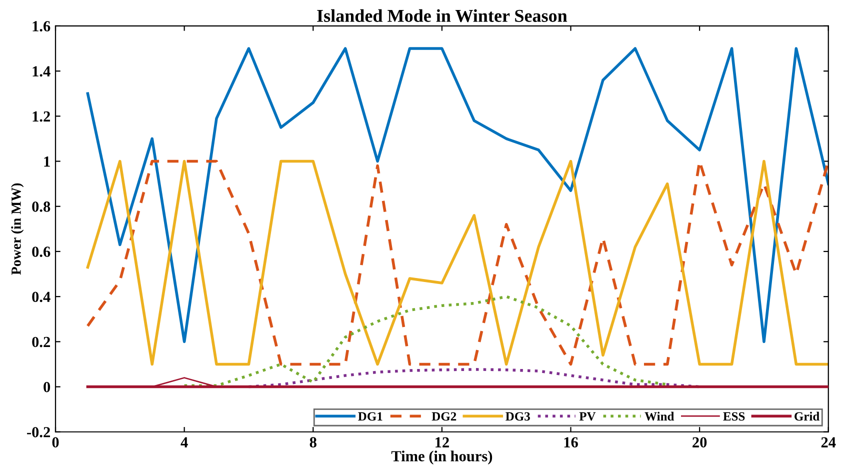 This screenshot has width=854, height=472. I want to click on x-tick-label: 0, so click(55, 442).